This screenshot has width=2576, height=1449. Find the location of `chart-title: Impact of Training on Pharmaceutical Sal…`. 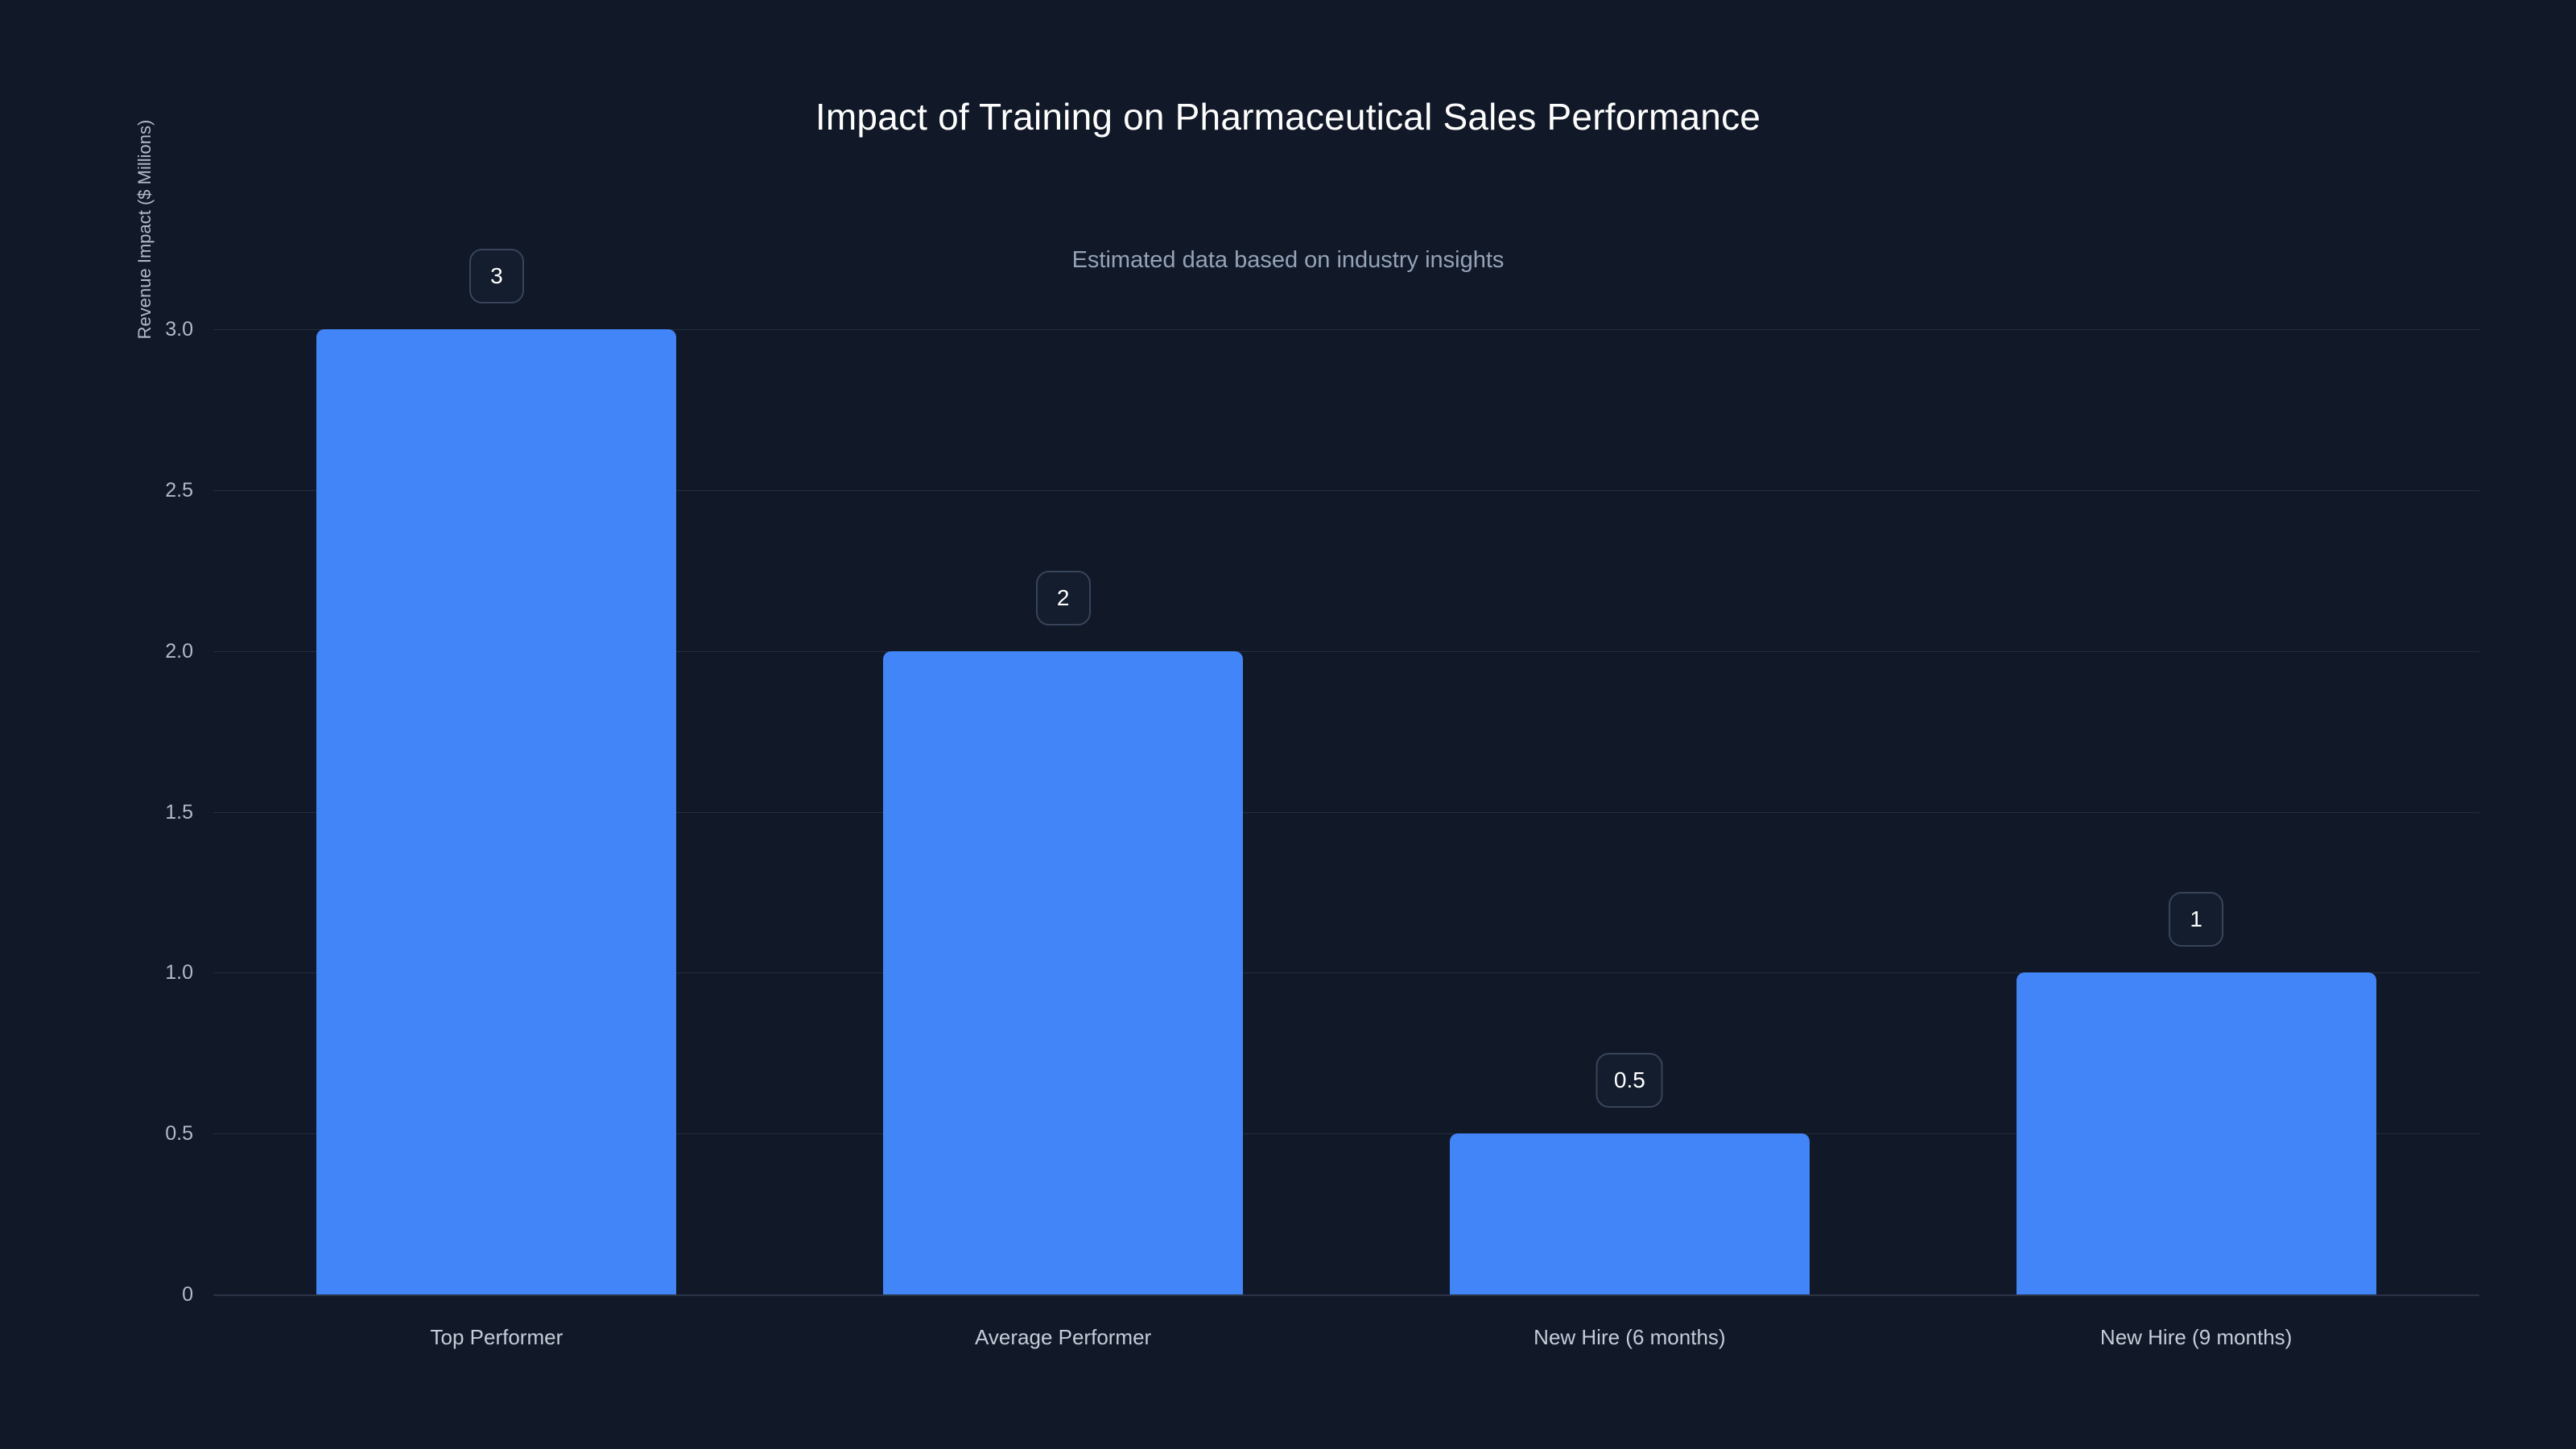

chart-title: Impact of Training on Pharmaceutical Sal… is located at coordinates (1288, 117).